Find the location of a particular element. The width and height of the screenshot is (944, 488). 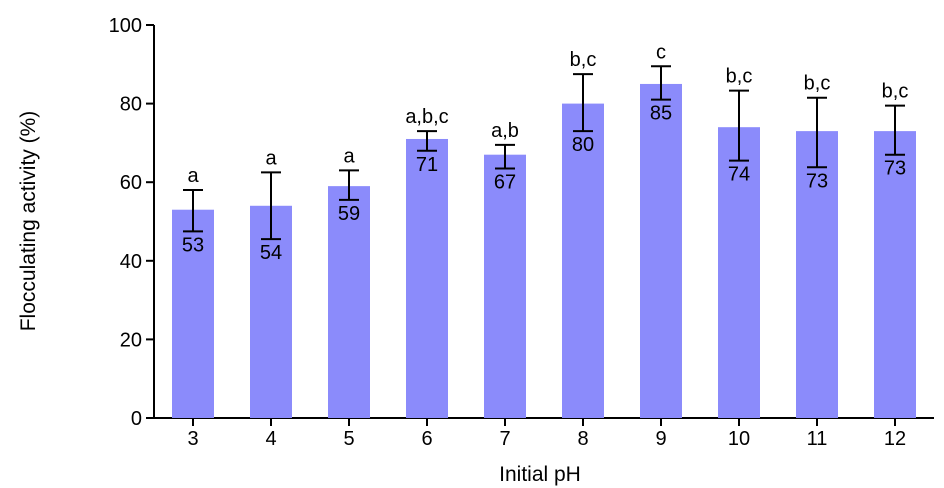

significance-label: c is located at coordinates (661, 52).